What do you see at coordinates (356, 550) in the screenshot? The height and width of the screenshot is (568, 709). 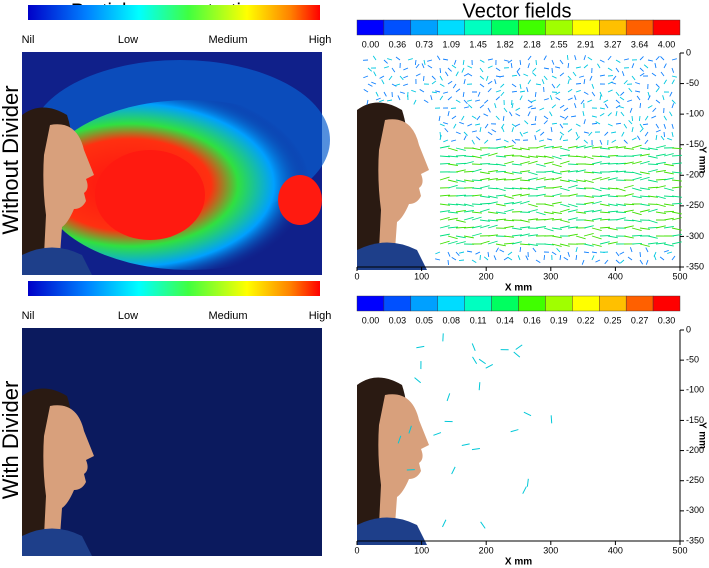 I see `x-tick-label: 0` at bounding box center [356, 550].